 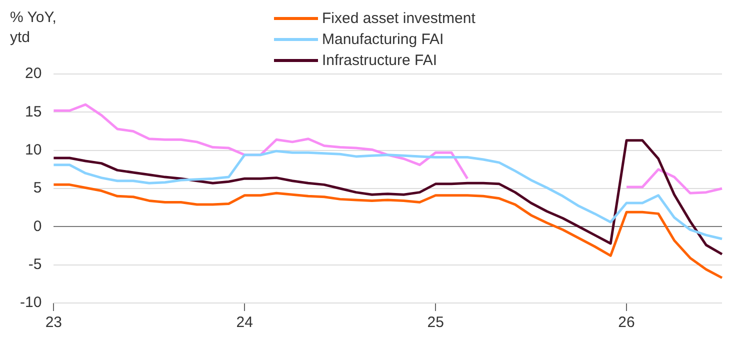 What do you see at coordinates (383, 40) in the screenshot?
I see `legend-label: Manufacturing FAI` at bounding box center [383, 40].